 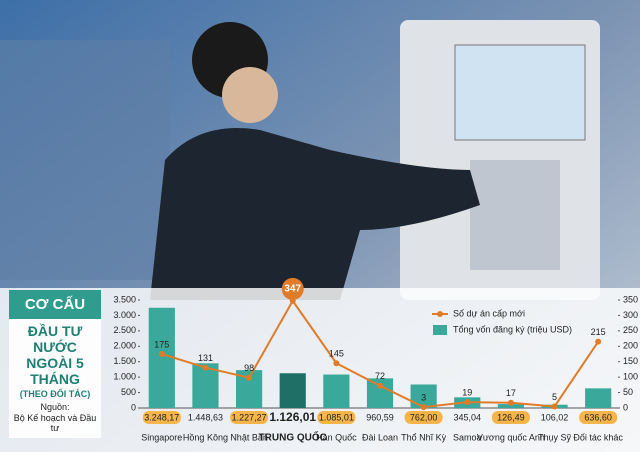 What do you see at coordinates (55, 423) in the screenshot?
I see `source: Bộ Kế hoạch và Đầu tư` at bounding box center [55, 423].